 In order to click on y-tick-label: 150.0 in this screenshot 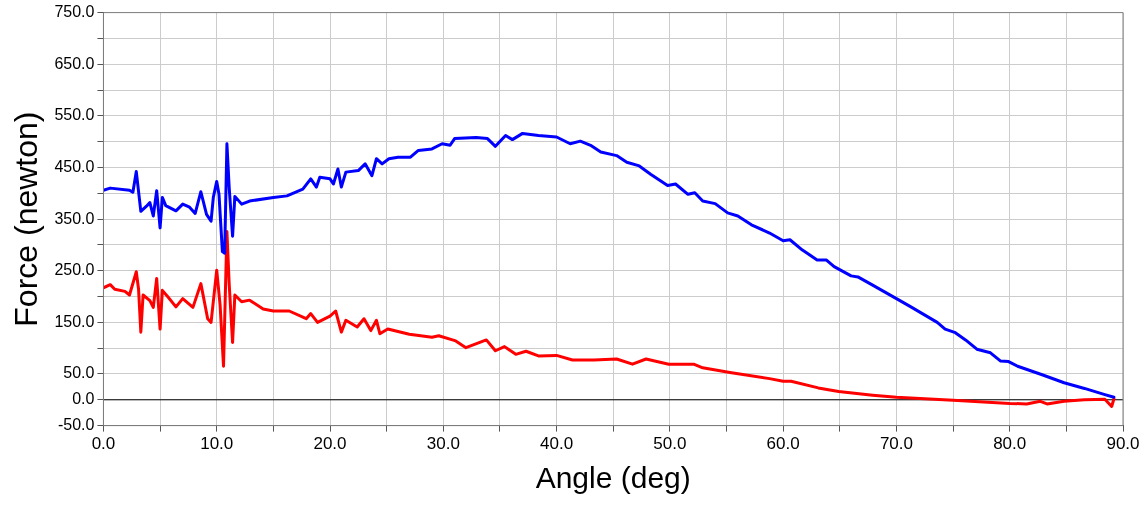, I will do `click(74, 321)`.